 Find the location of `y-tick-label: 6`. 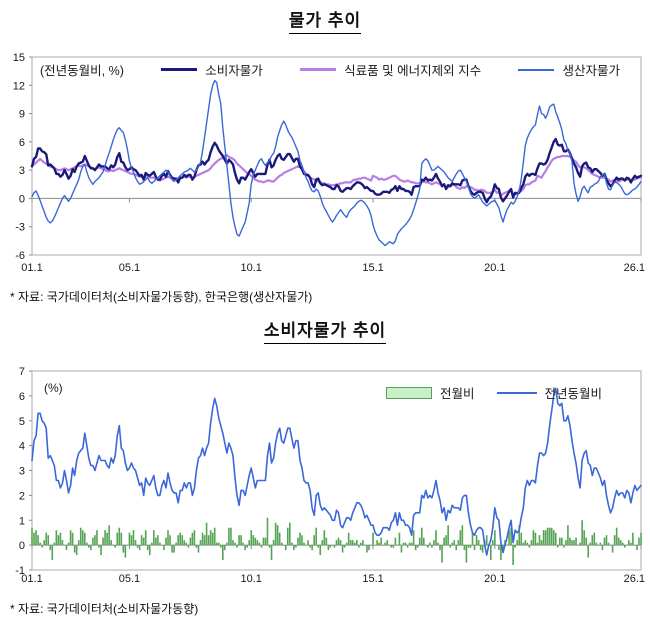

y-tick-label: 6 is located at coordinates (22, 397).